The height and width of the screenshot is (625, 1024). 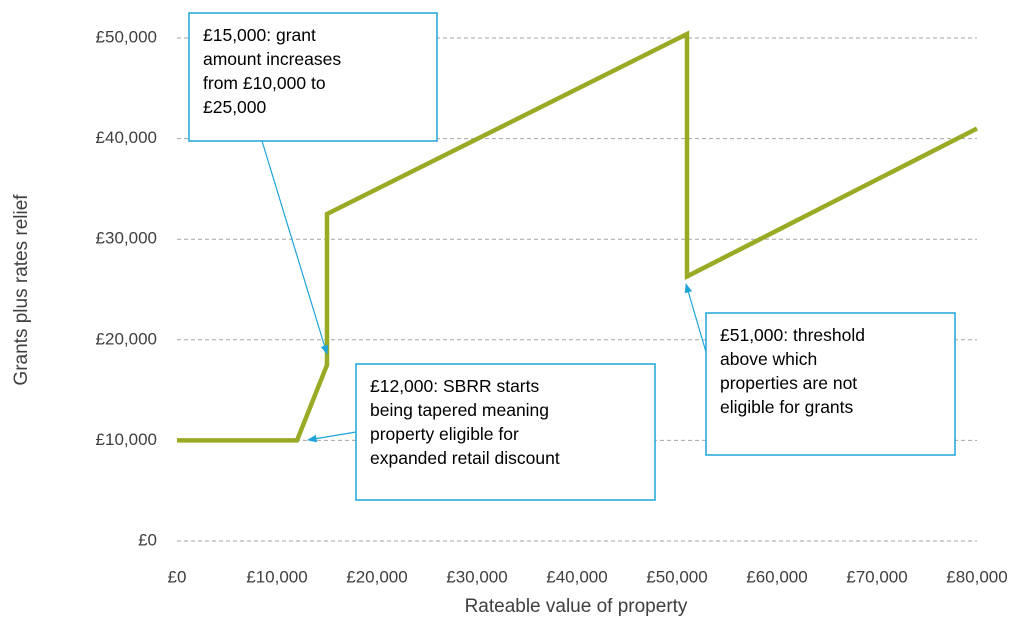 What do you see at coordinates (126, 137) in the screenshot?
I see `y-tick-label: £40,000` at bounding box center [126, 137].